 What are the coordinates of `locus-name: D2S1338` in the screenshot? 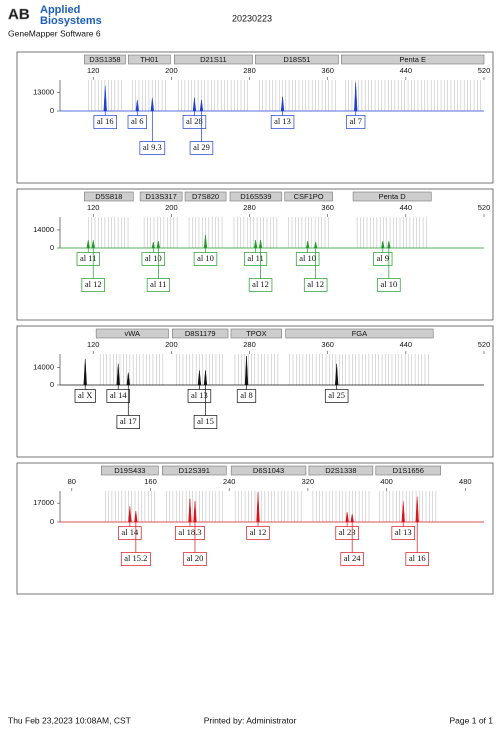 It's located at (340, 470).